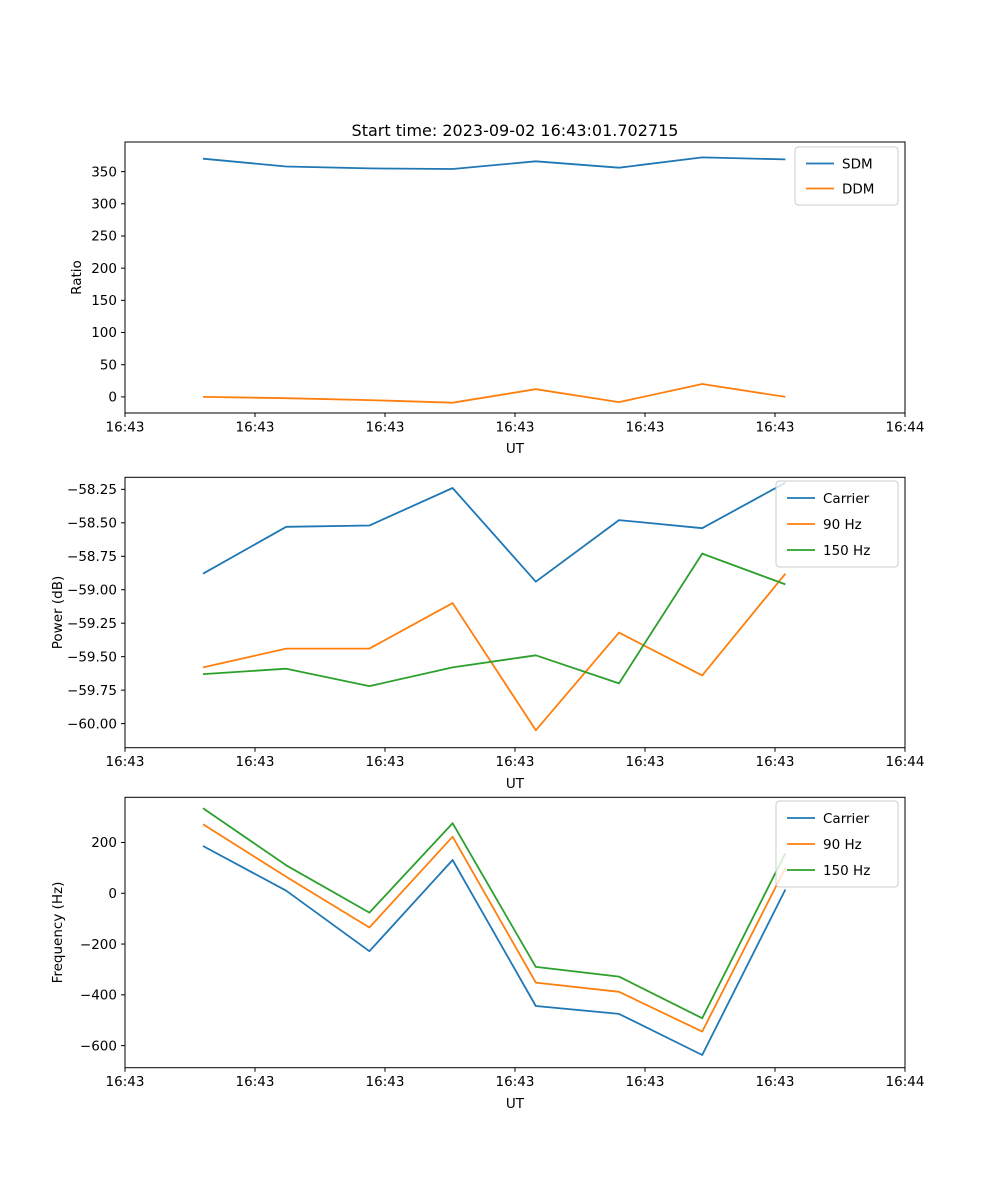  I want to click on y-tick-label: 350, so click(104, 172).